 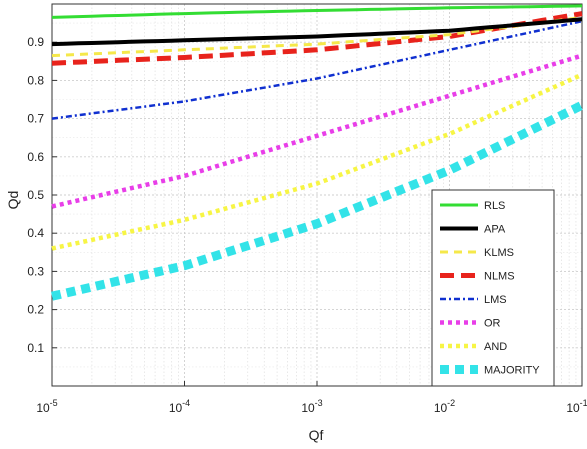 I want to click on y-tick-label: 0.4, so click(x=35, y=233).